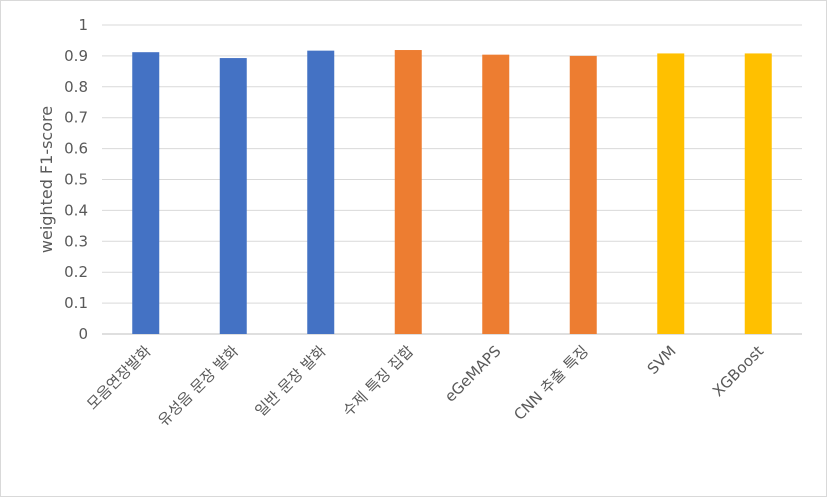 This screenshot has width=827, height=497. I want to click on y-tick-label: 0.5, so click(76, 180).